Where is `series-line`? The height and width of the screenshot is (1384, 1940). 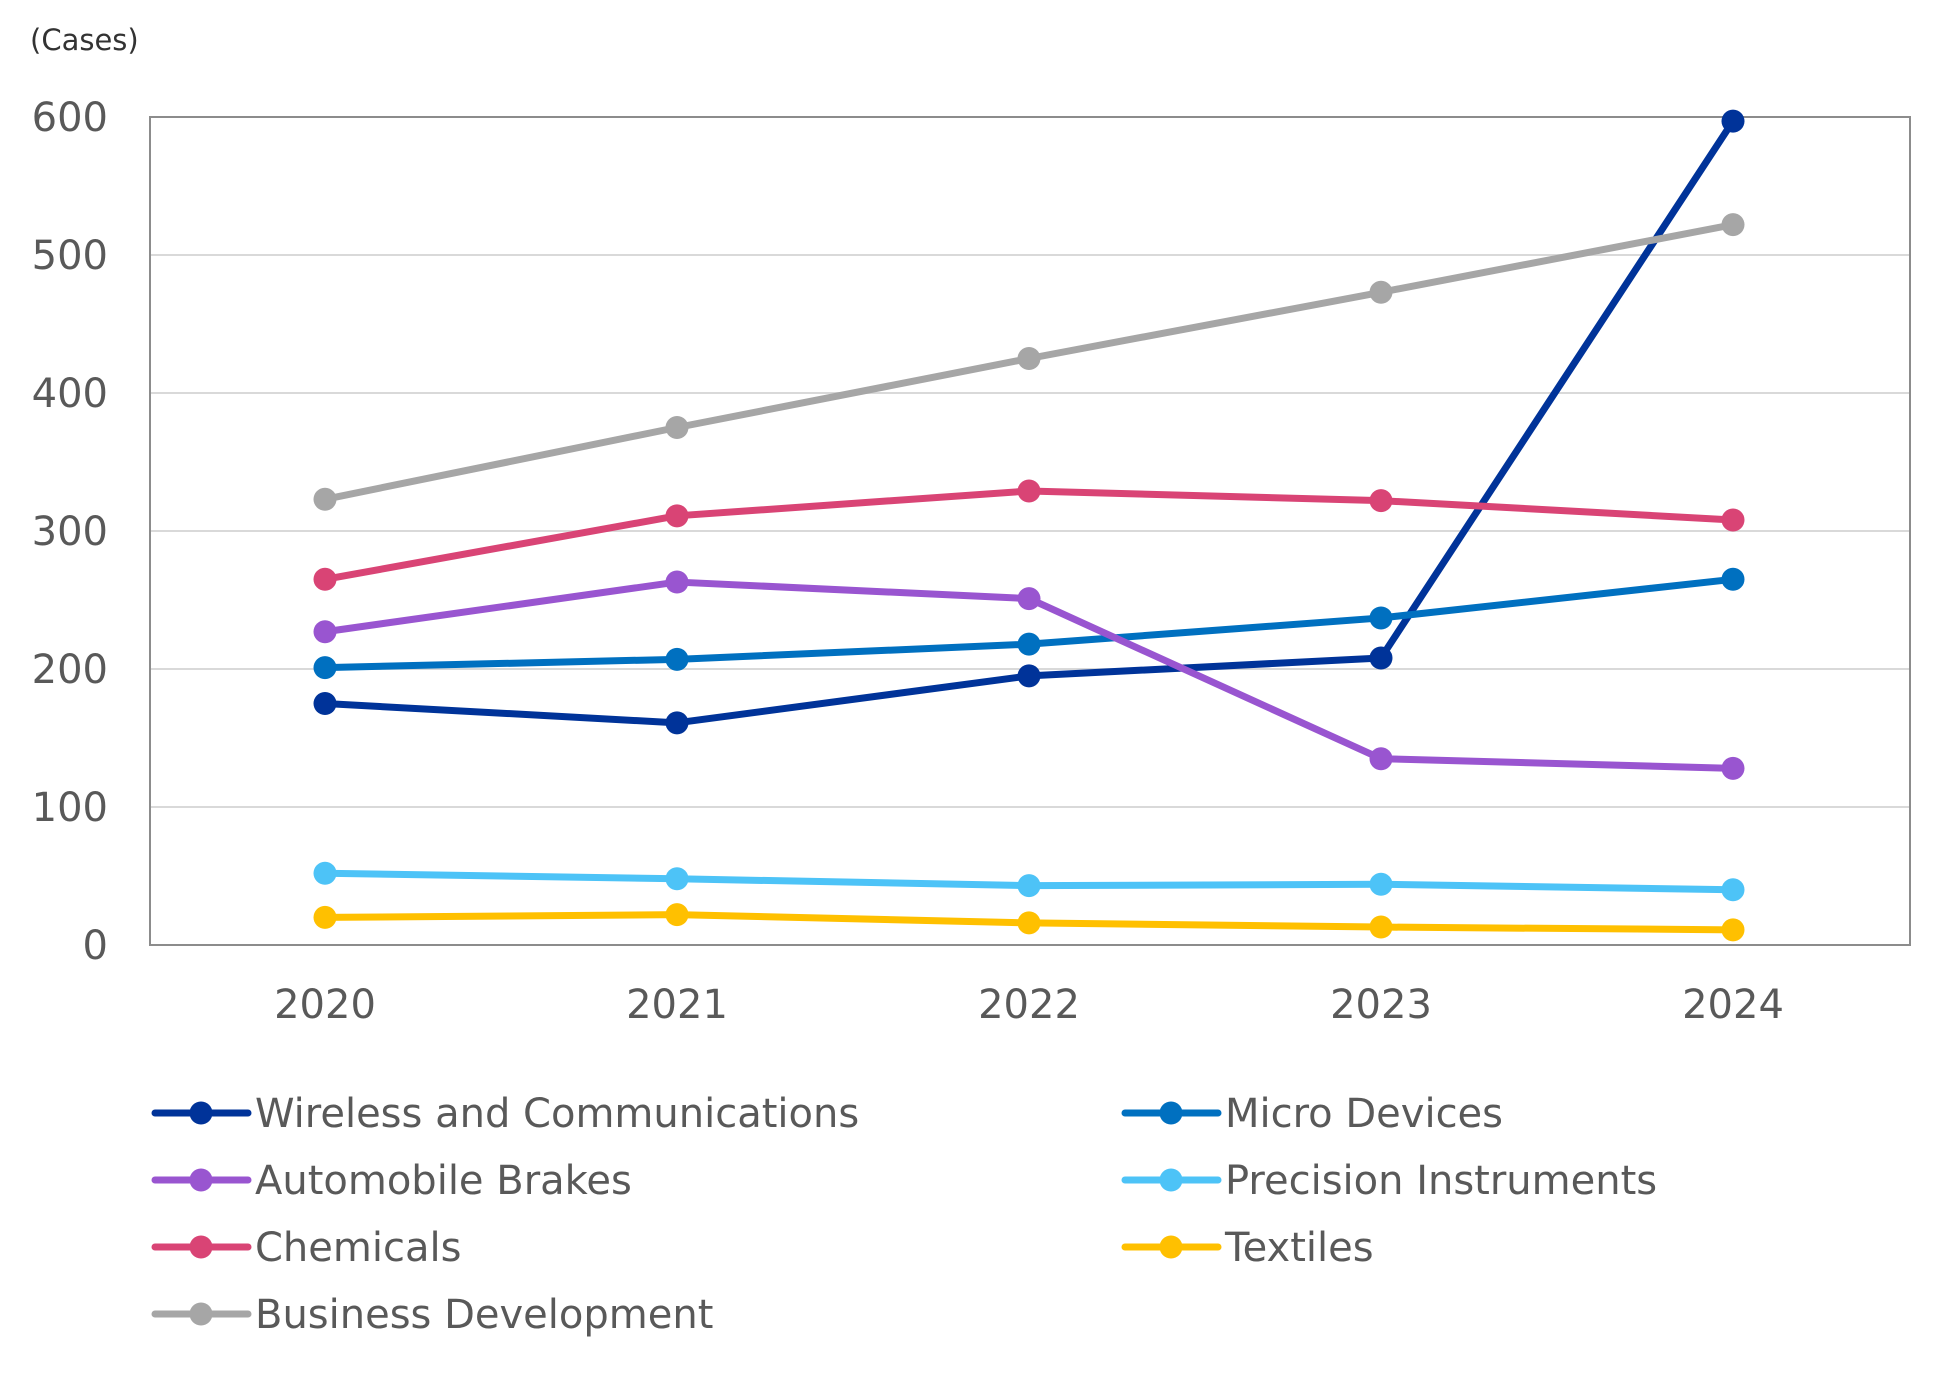 series-line is located at coordinates (1029, 535).